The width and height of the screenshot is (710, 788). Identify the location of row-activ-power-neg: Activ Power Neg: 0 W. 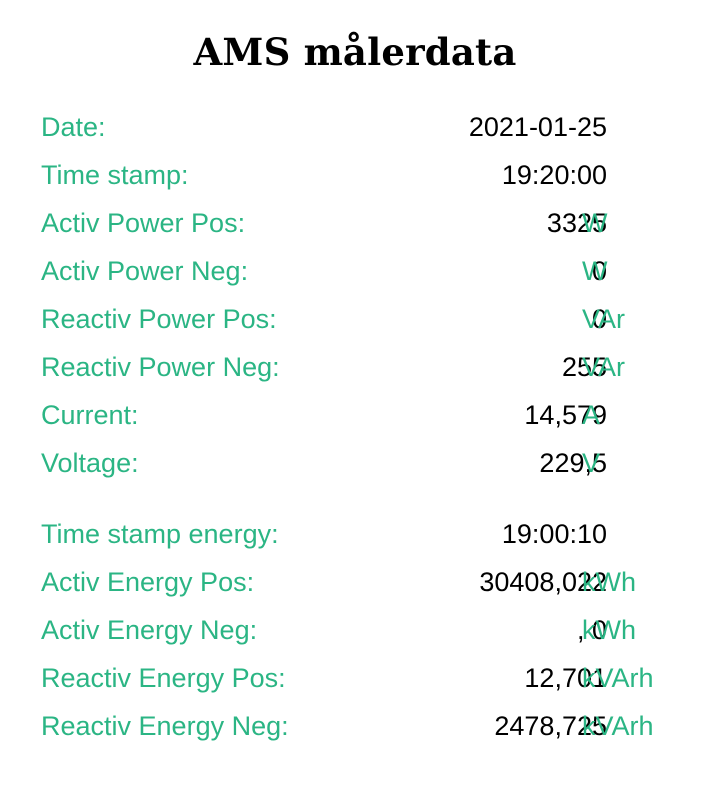
(371, 271).